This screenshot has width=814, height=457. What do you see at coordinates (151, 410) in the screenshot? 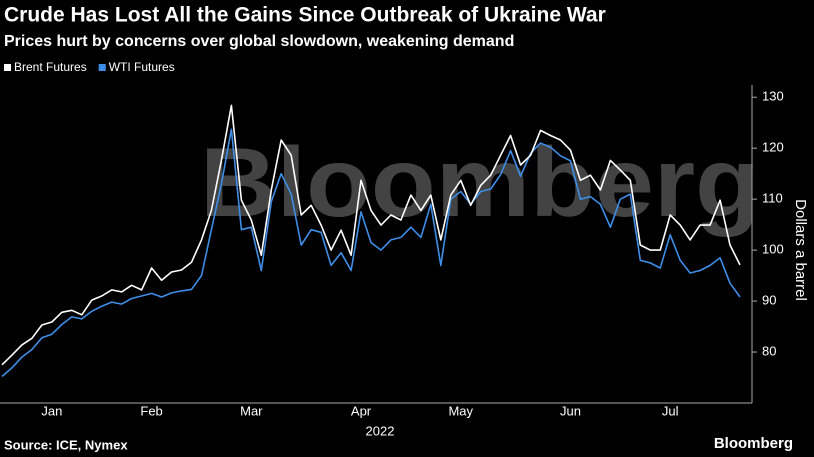
I see `x-tick-label: Feb` at bounding box center [151, 410].